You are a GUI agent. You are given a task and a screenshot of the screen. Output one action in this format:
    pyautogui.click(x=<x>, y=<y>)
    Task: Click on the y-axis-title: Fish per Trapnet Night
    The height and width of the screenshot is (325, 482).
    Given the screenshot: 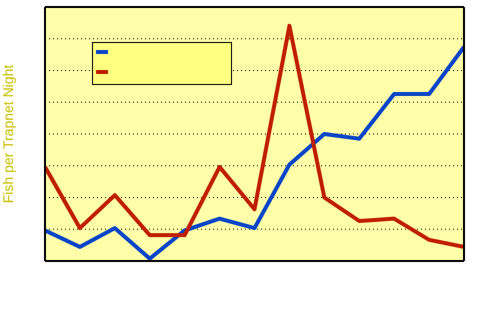 What is the action you would take?
    pyautogui.click(x=8, y=134)
    